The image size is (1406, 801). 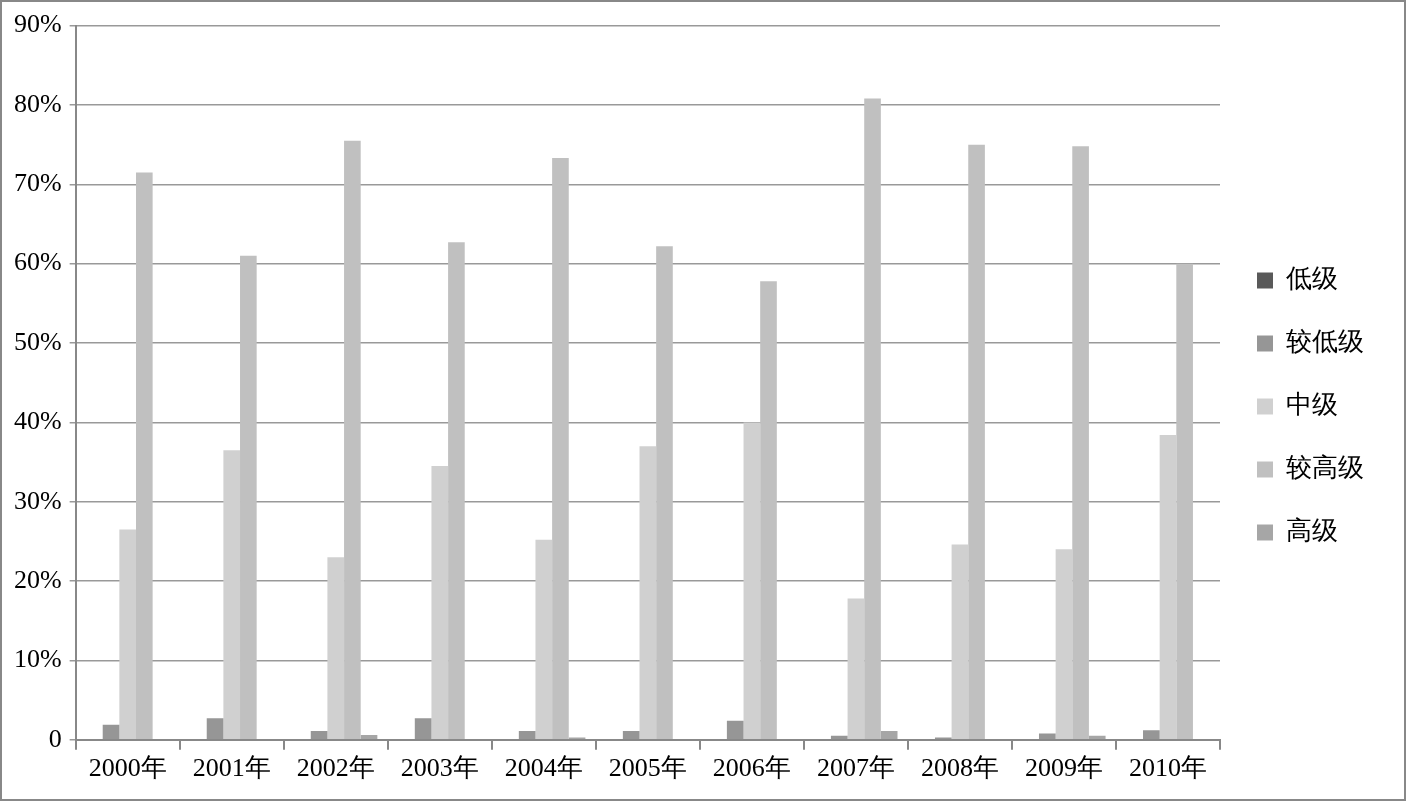 What do you see at coordinates (37, 659) in the screenshot?
I see `y-tick-label: 10%` at bounding box center [37, 659].